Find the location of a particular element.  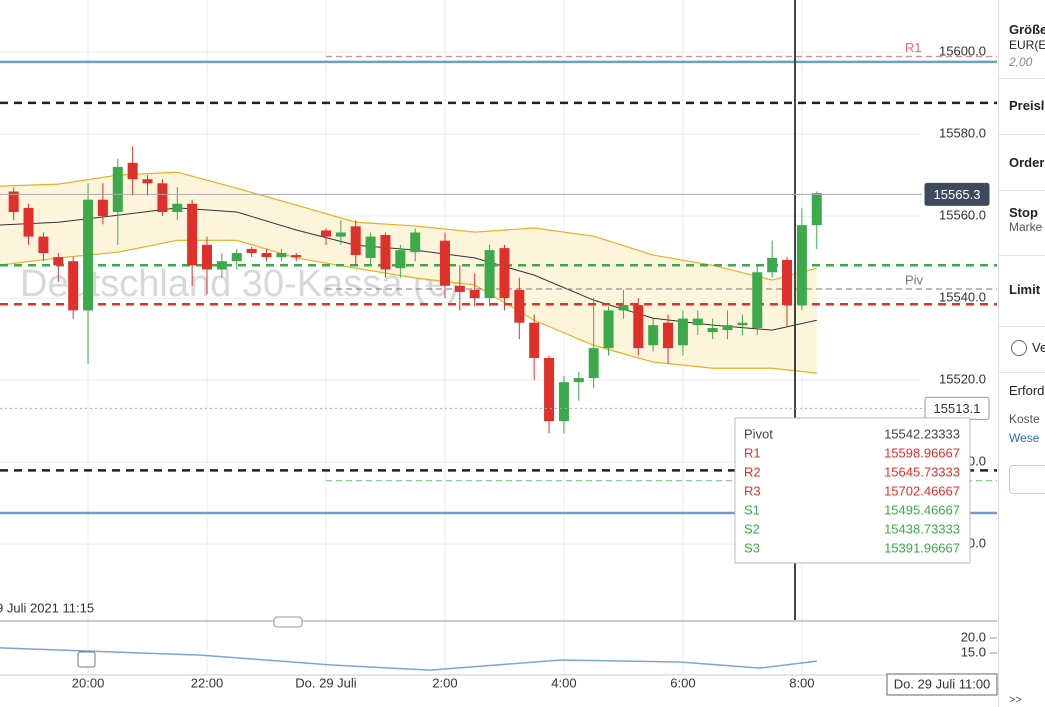

x-tick-label: 2:00 is located at coordinates (444, 682).